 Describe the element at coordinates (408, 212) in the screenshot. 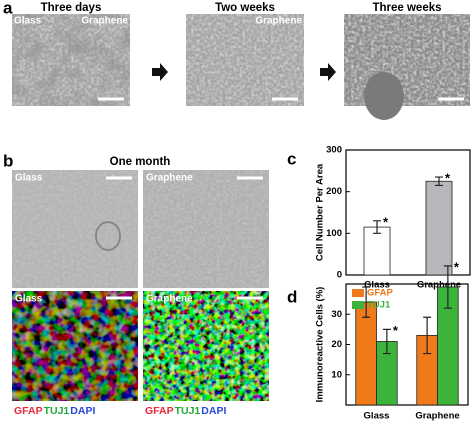

I see `plot-frame` at that location.